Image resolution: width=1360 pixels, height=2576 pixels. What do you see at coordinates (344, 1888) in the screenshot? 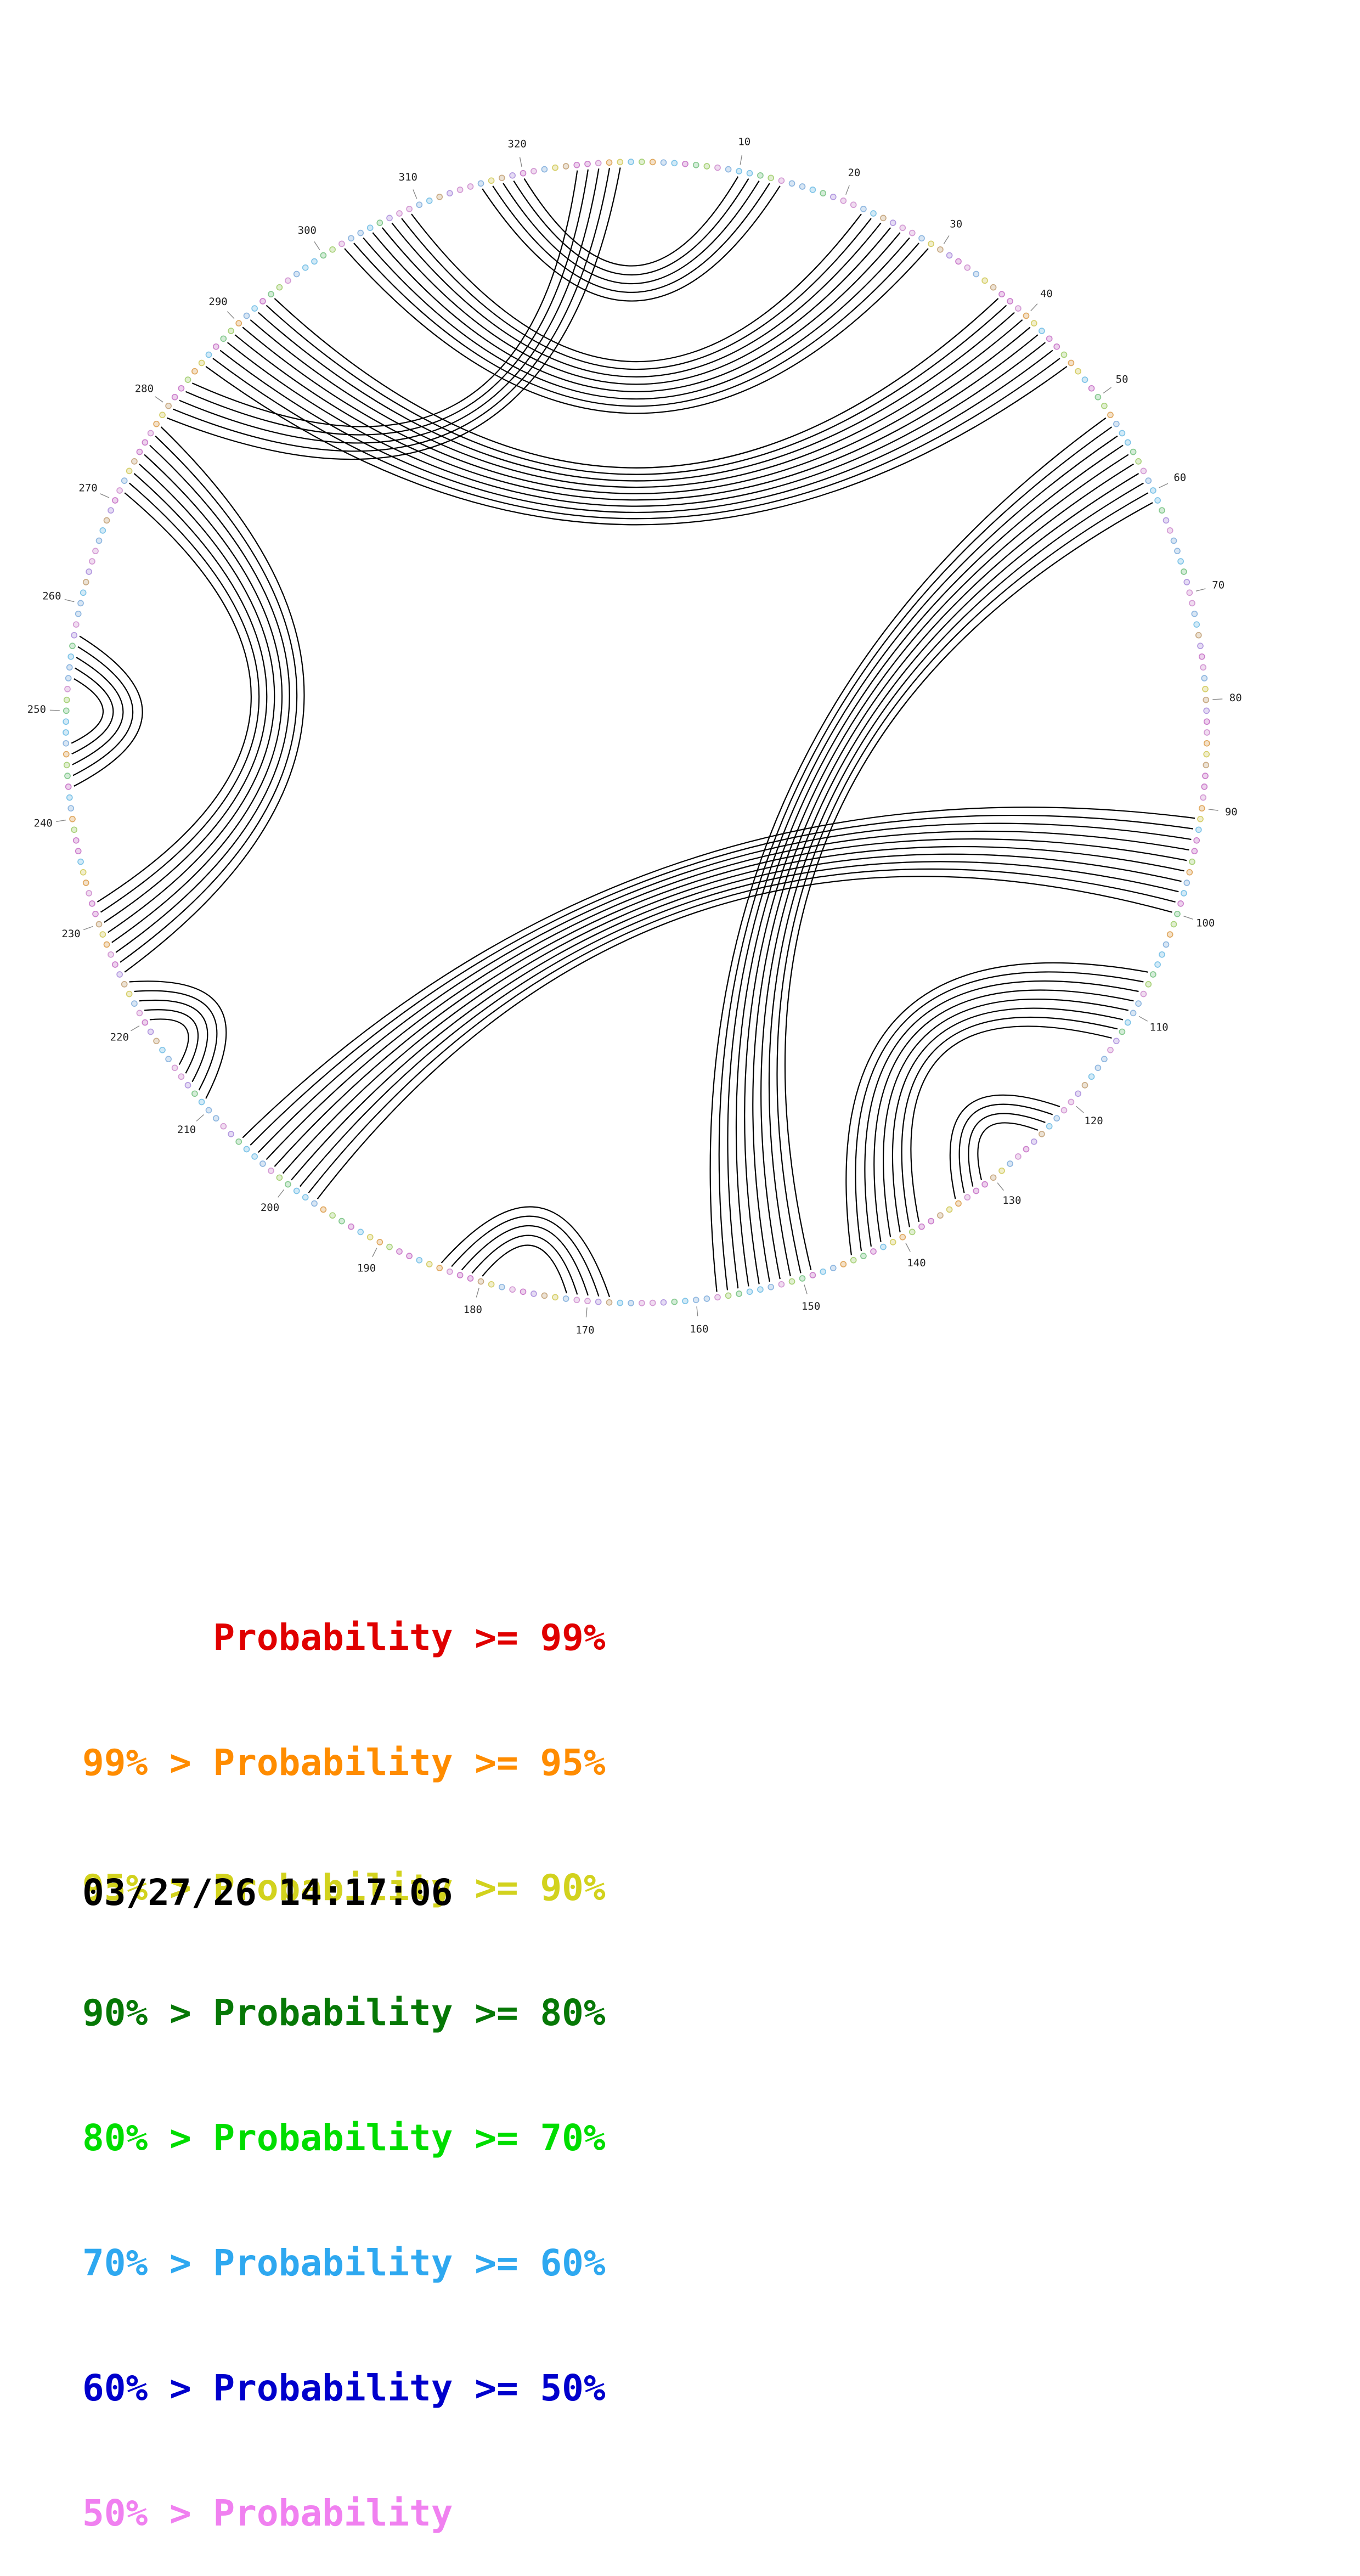
I see `legend-entry-90: 95% > Probability >= 90%` at bounding box center [344, 1888].